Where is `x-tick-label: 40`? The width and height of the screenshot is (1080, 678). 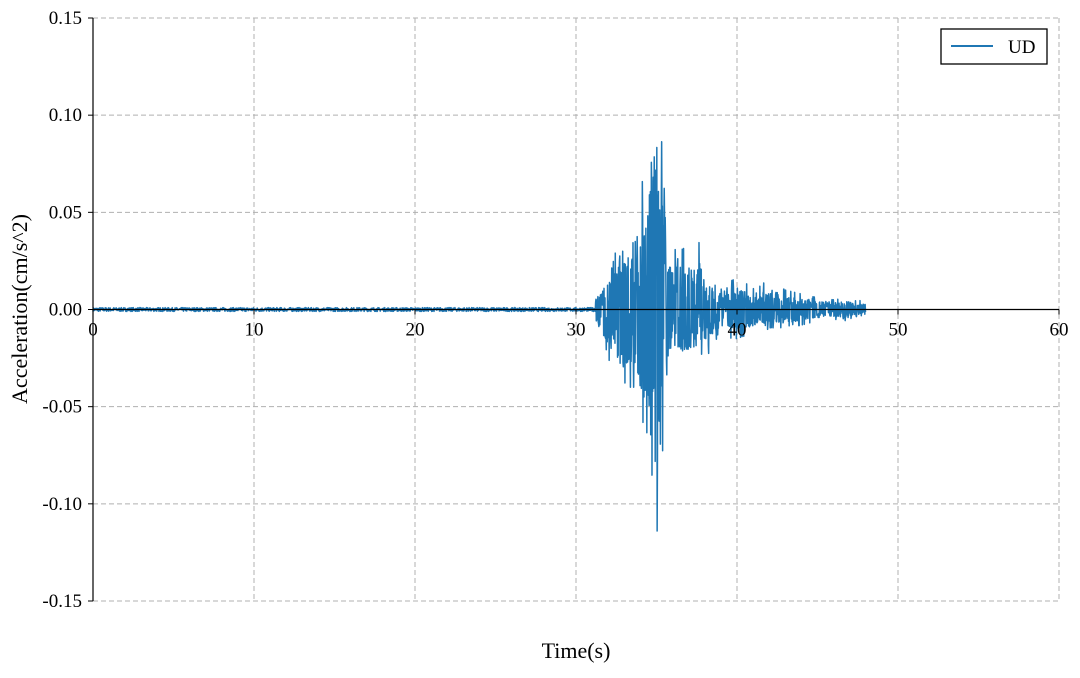
x-tick-label: 40 is located at coordinates (737, 330).